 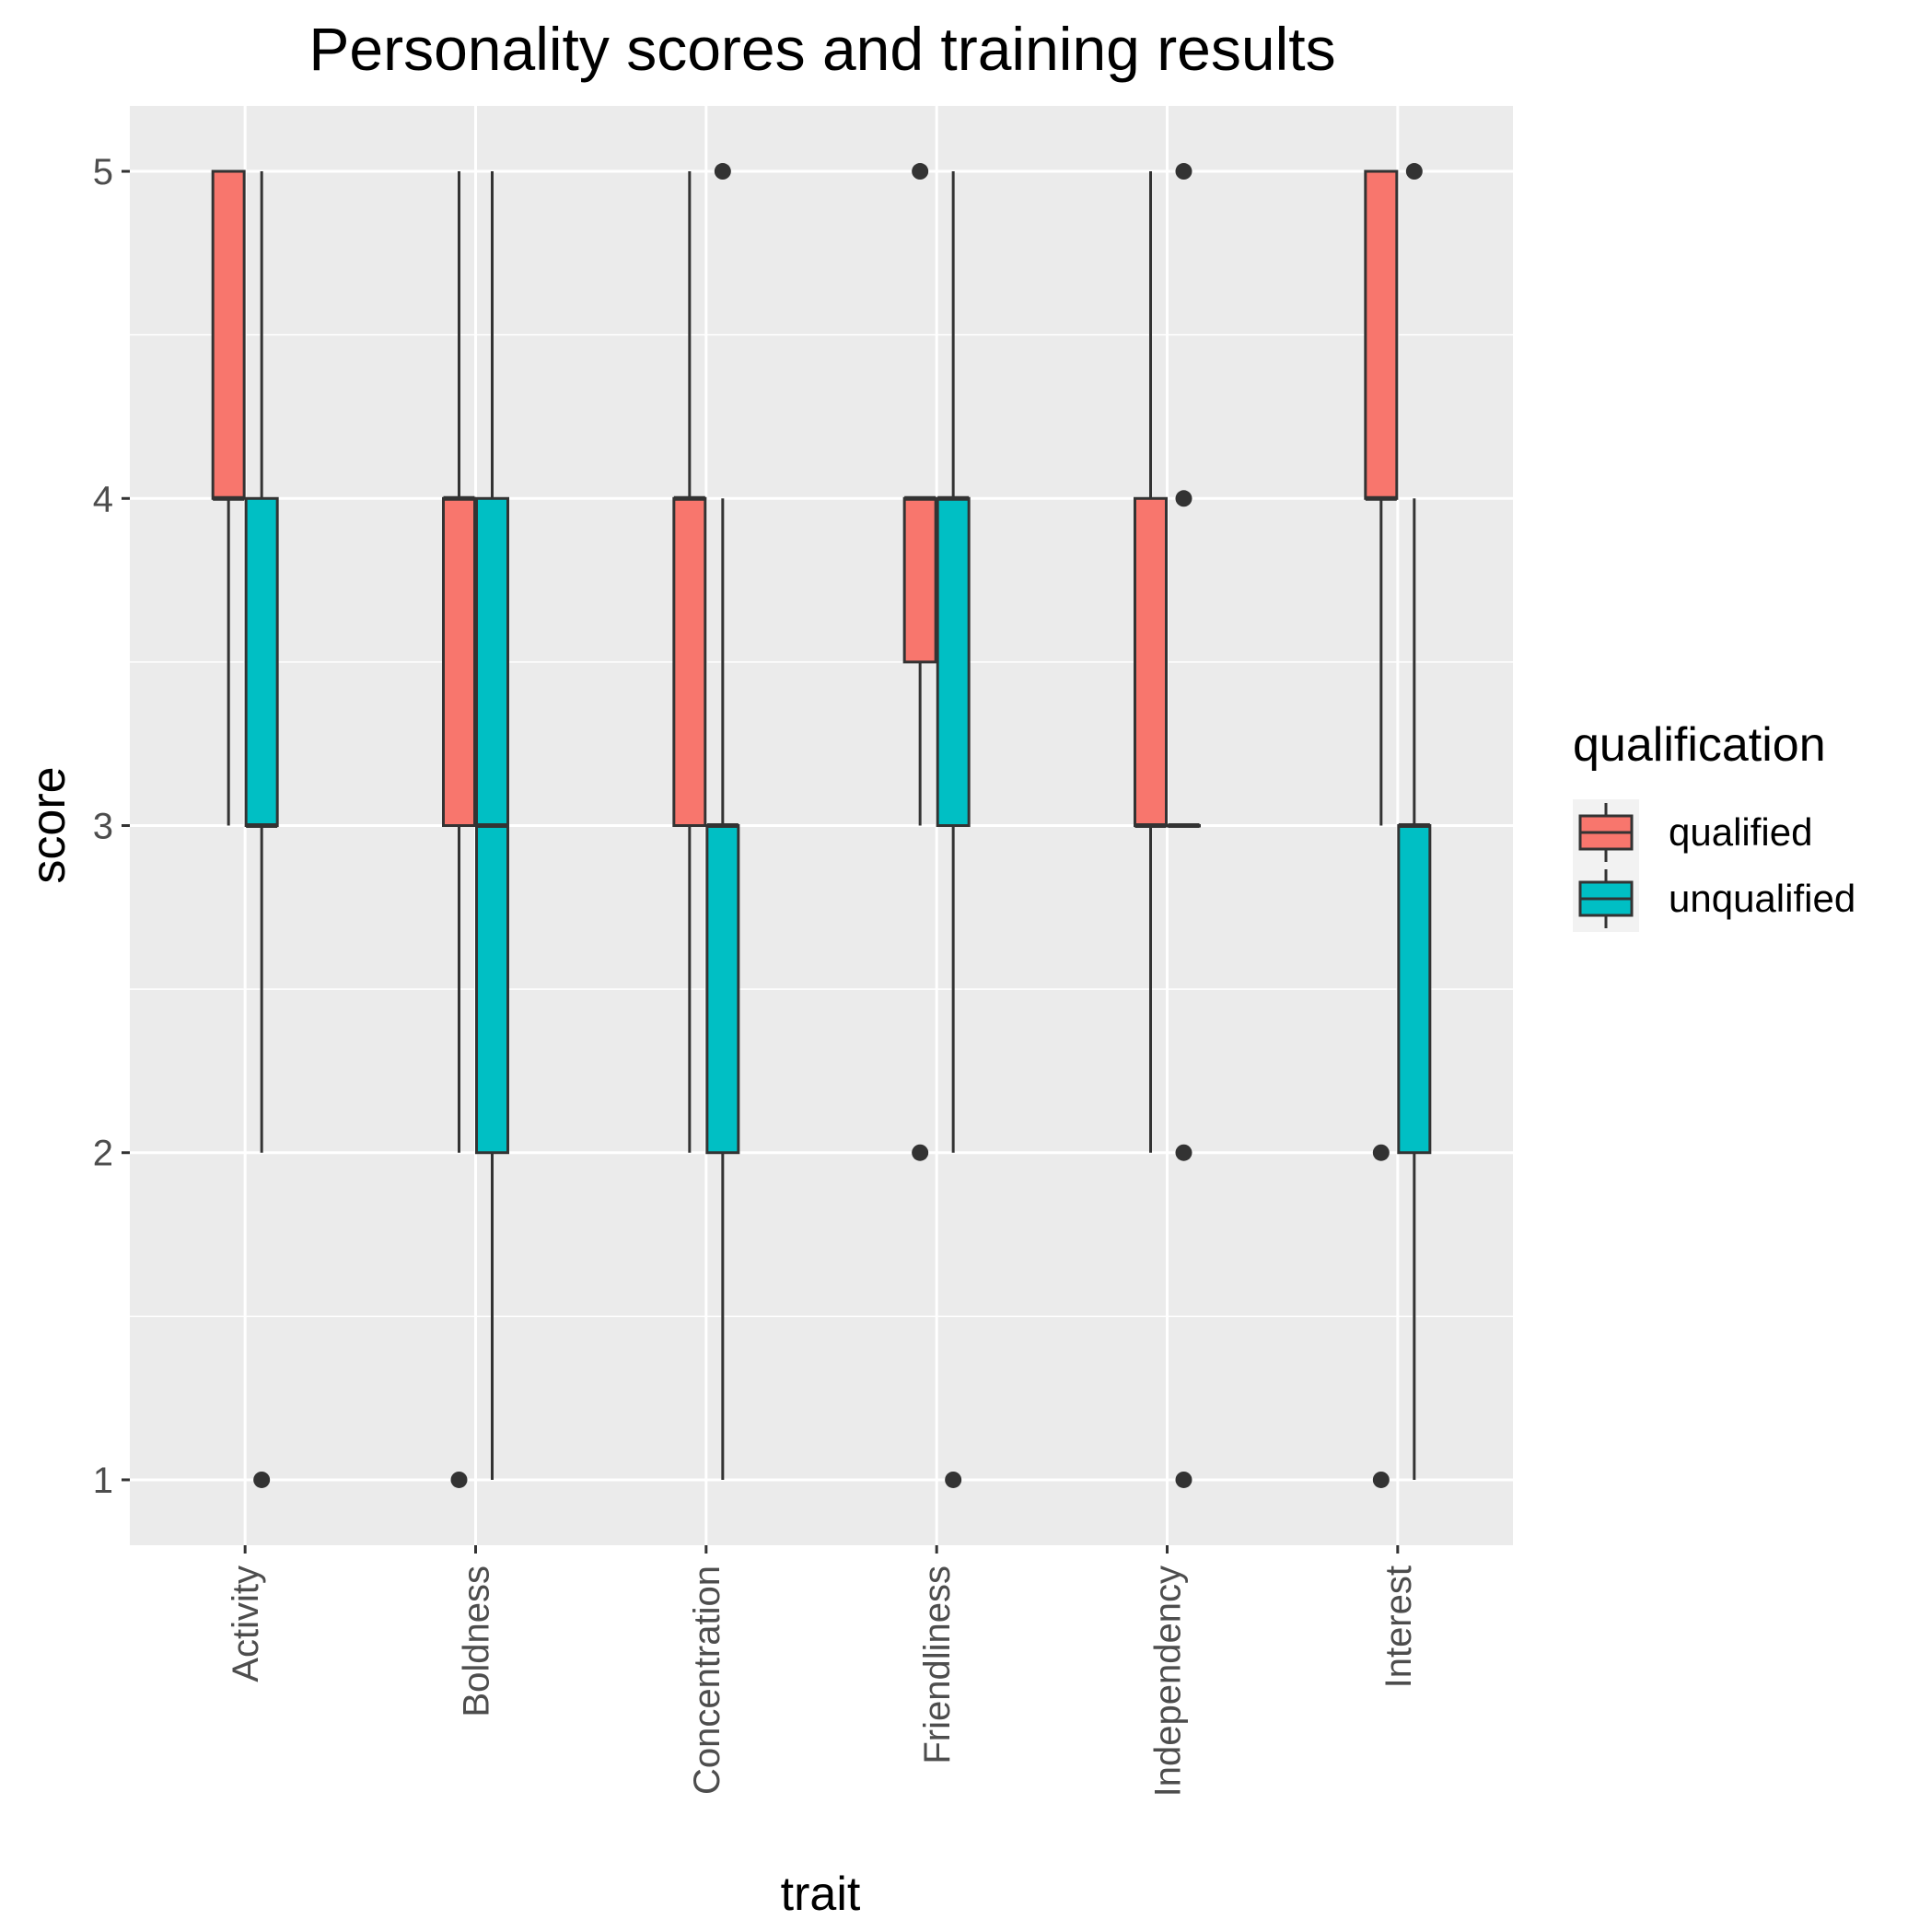 What do you see at coordinates (103, 1154) in the screenshot?
I see `y-tick-label: 2` at bounding box center [103, 1154].